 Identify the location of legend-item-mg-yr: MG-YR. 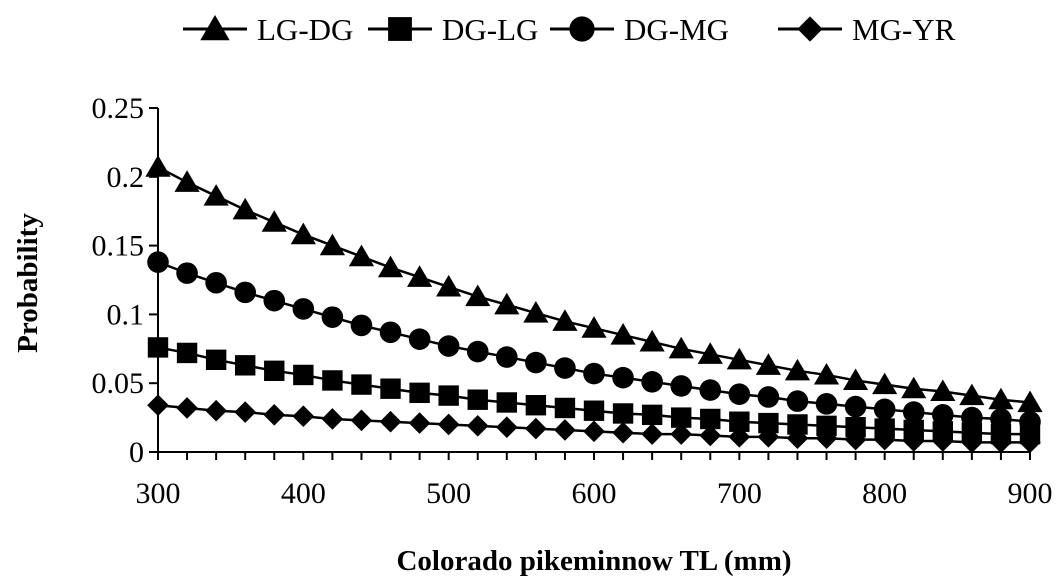
(867, 29).